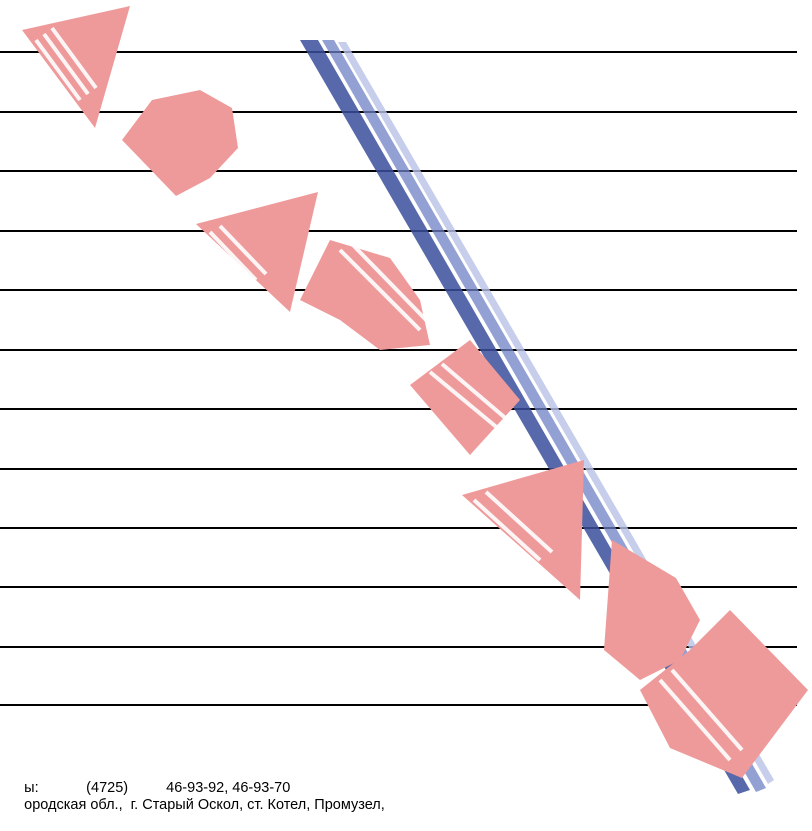  What do you see at coordinates (31, 788) in the screenshot?
I see `phone-label: ы:` at bounding box center [31, 788].